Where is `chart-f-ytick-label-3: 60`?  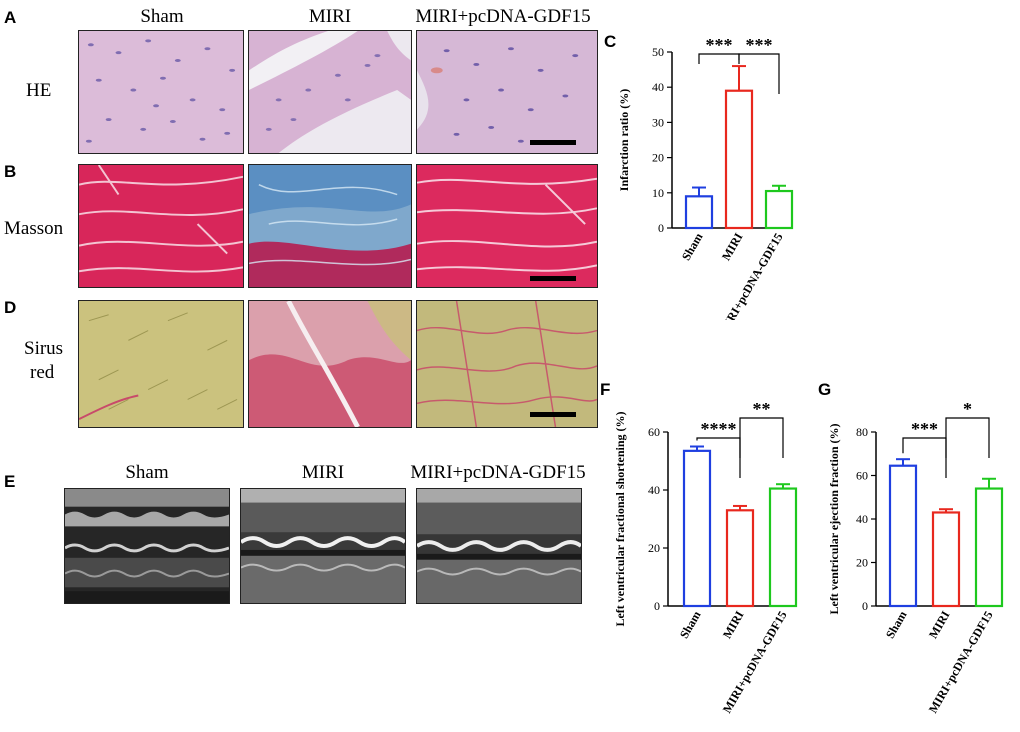 chart-f-ytick-label-3: 60 is located at coordinates (654, 432).